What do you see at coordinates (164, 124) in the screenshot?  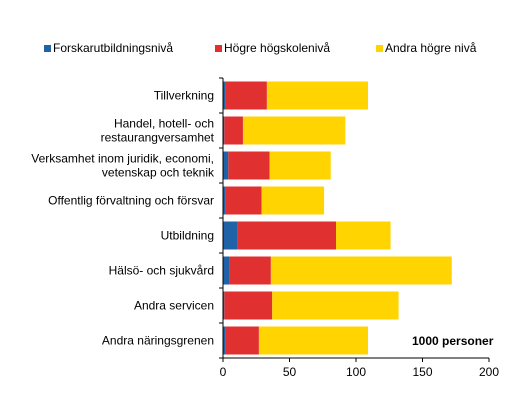 I see `category-label-2-line-1: Handel, hotell- och` at bounding box center [164, 124].